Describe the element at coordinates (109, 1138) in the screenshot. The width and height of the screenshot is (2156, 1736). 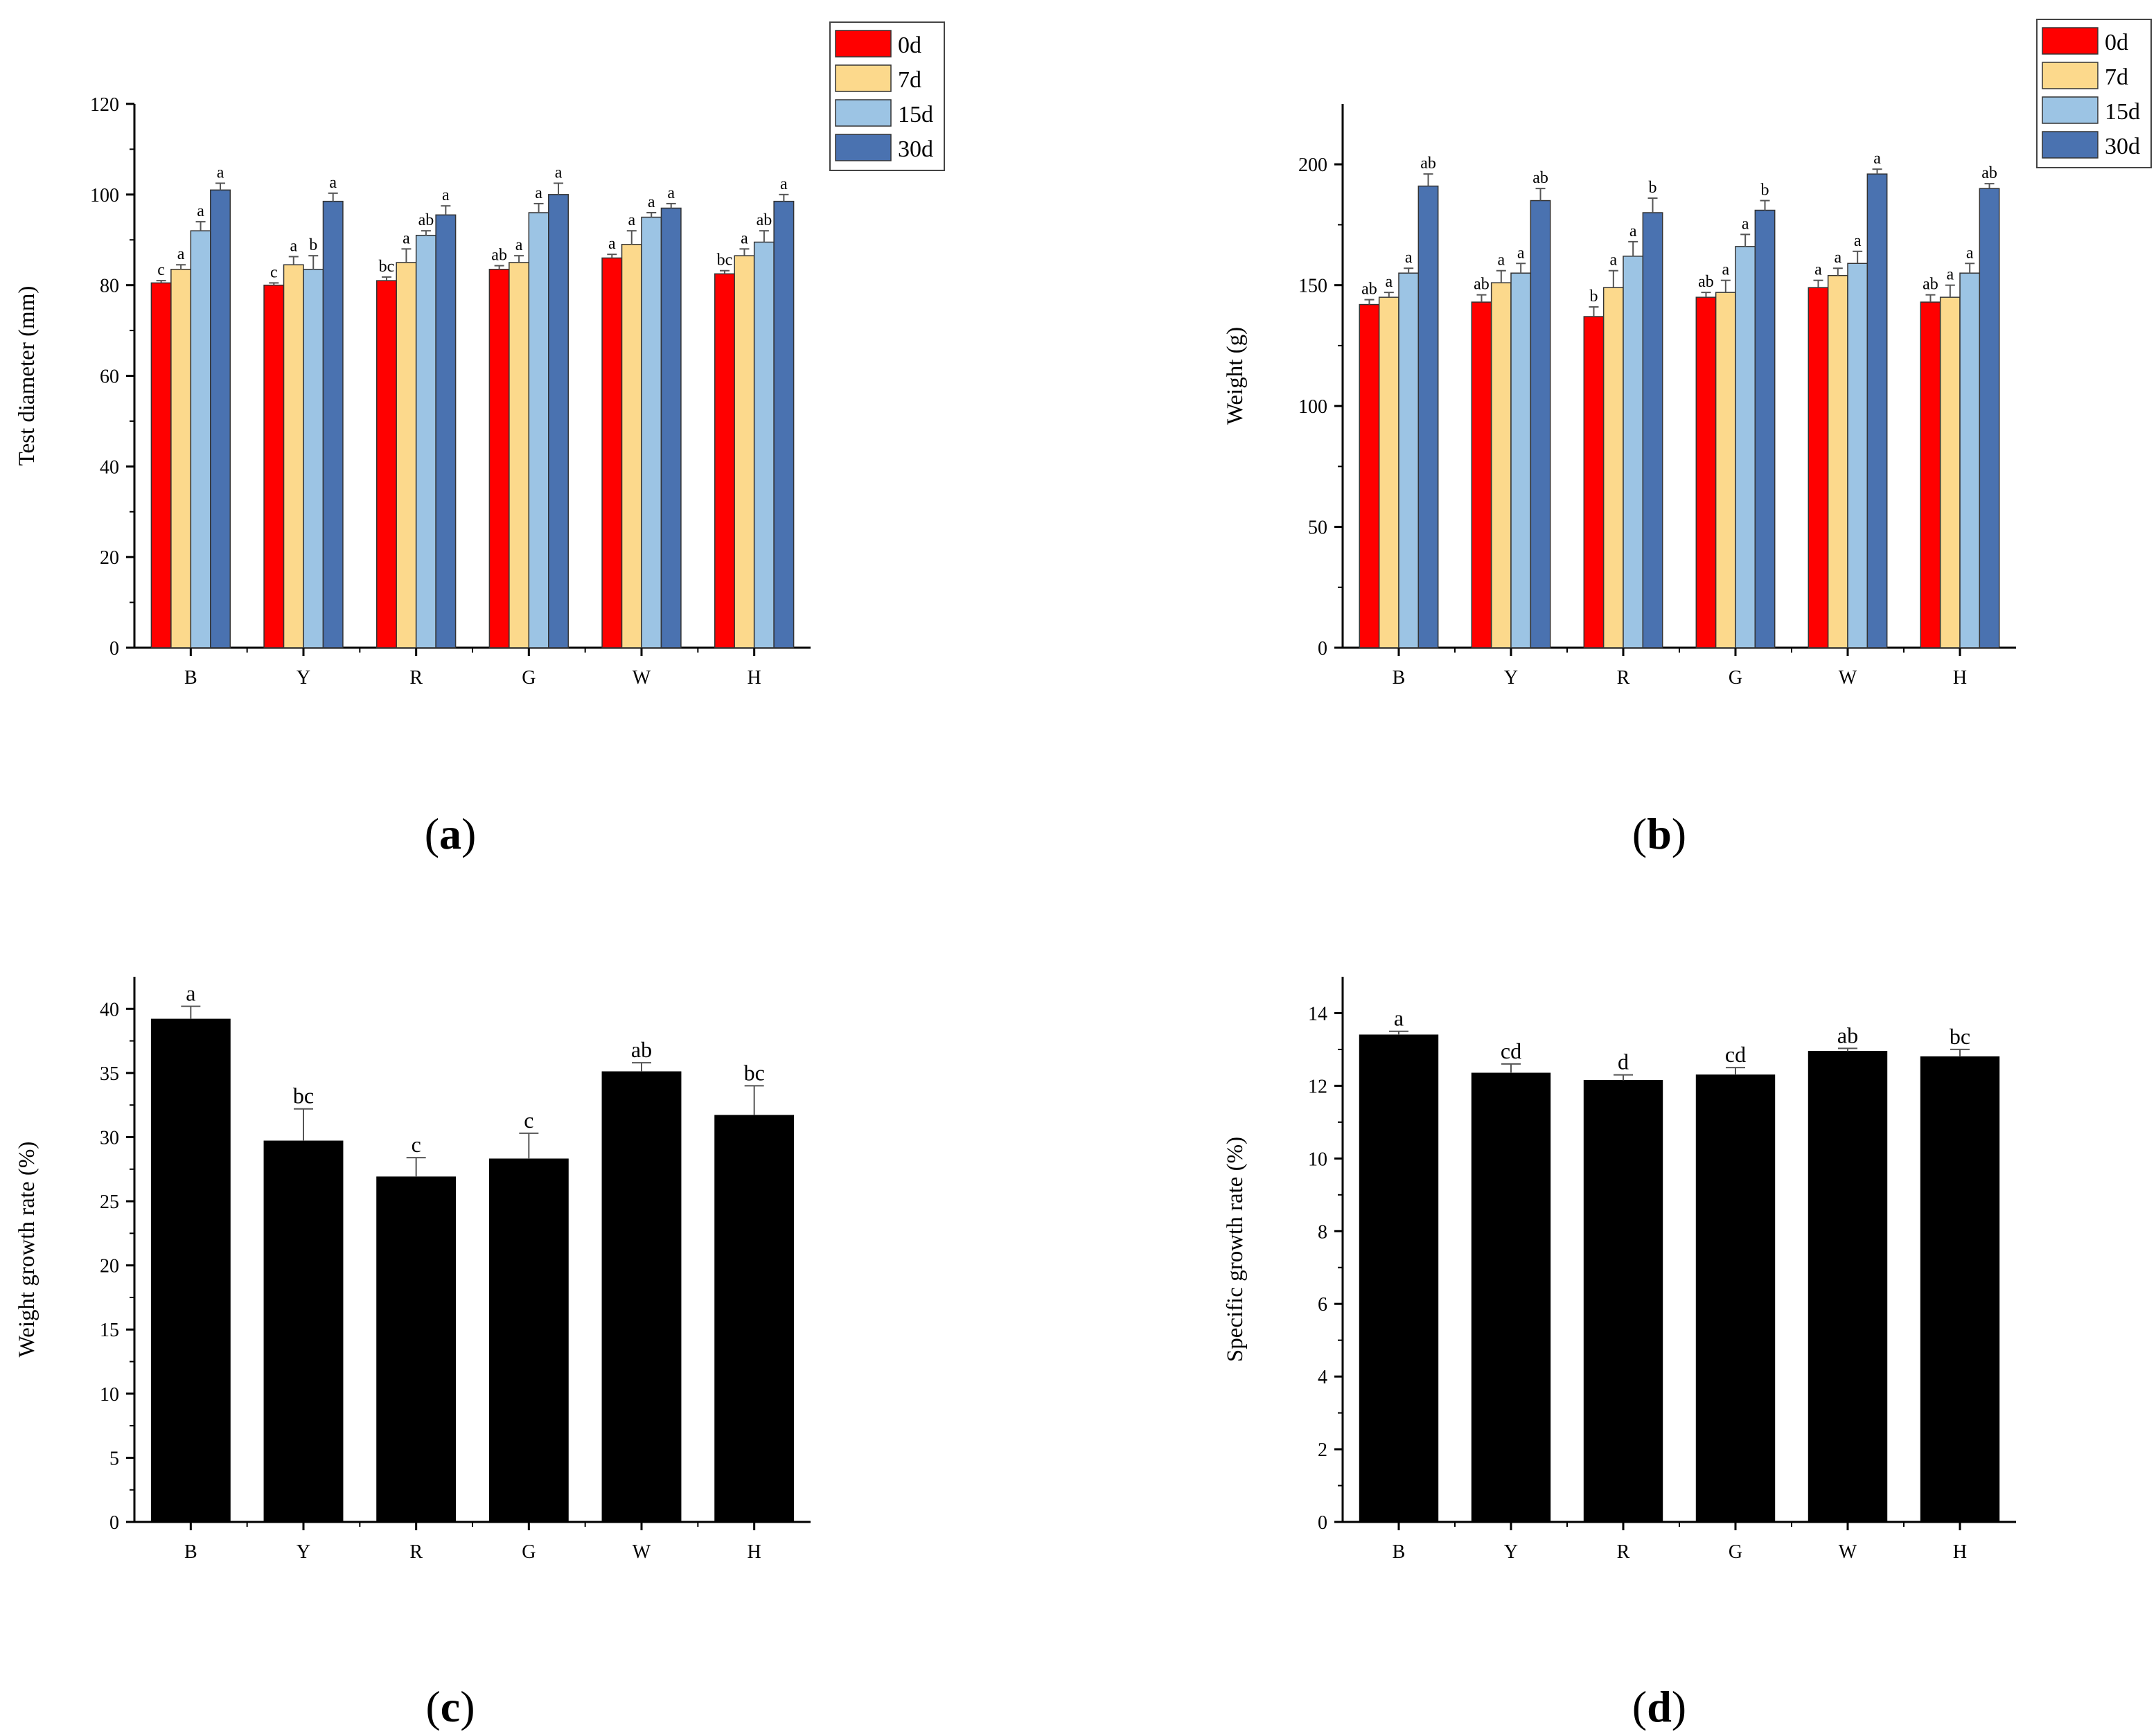
I see `y-tick-label: 30` at that location.